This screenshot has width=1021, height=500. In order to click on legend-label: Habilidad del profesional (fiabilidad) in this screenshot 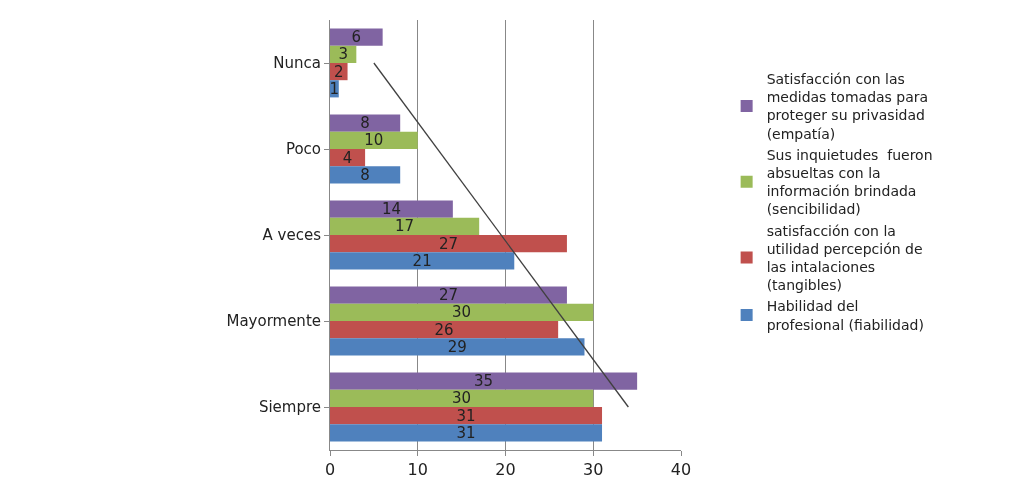, I will do `click(845, 315)`.